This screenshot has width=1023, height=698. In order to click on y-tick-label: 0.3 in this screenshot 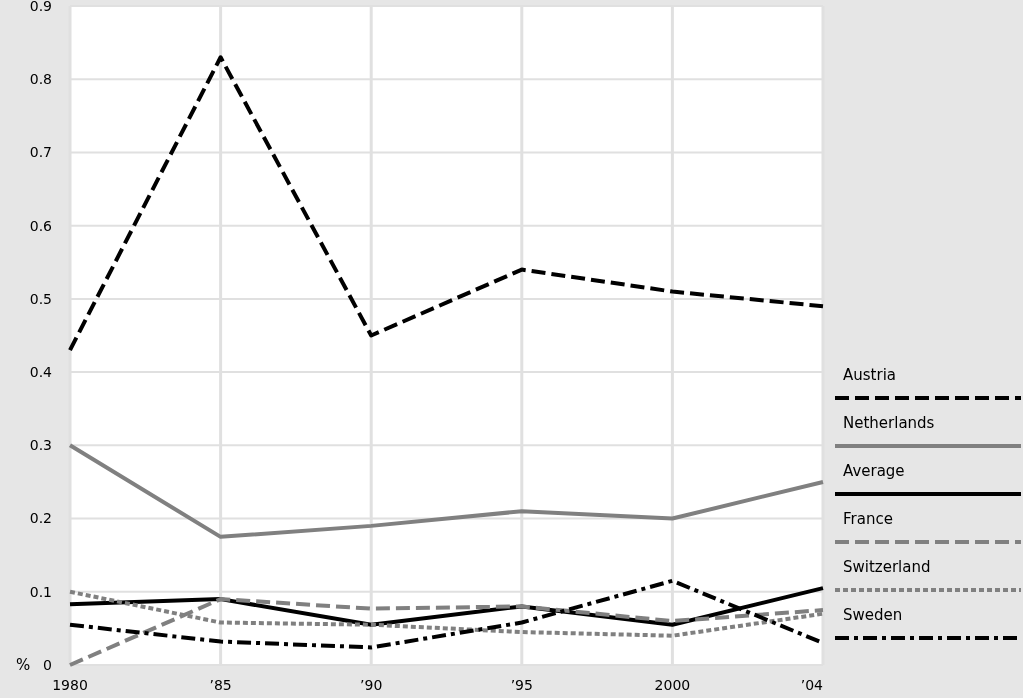, I will do `click(40, 445)`.